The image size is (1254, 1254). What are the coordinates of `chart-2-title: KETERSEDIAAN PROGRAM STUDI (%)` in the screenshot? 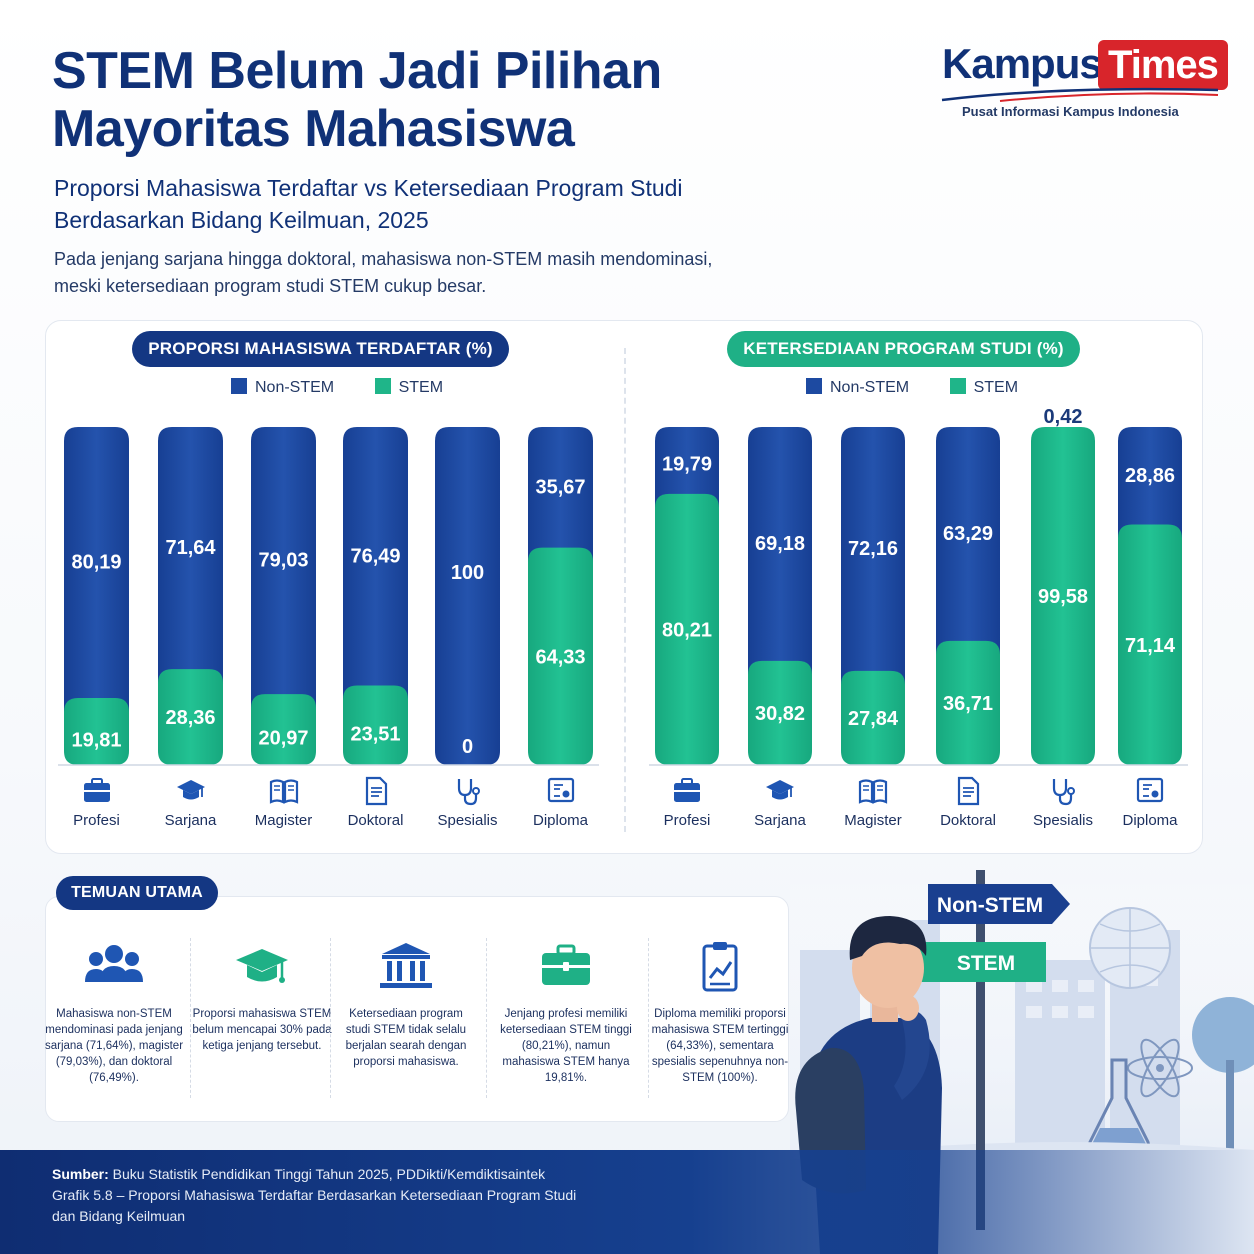 It's located at (903, 349).